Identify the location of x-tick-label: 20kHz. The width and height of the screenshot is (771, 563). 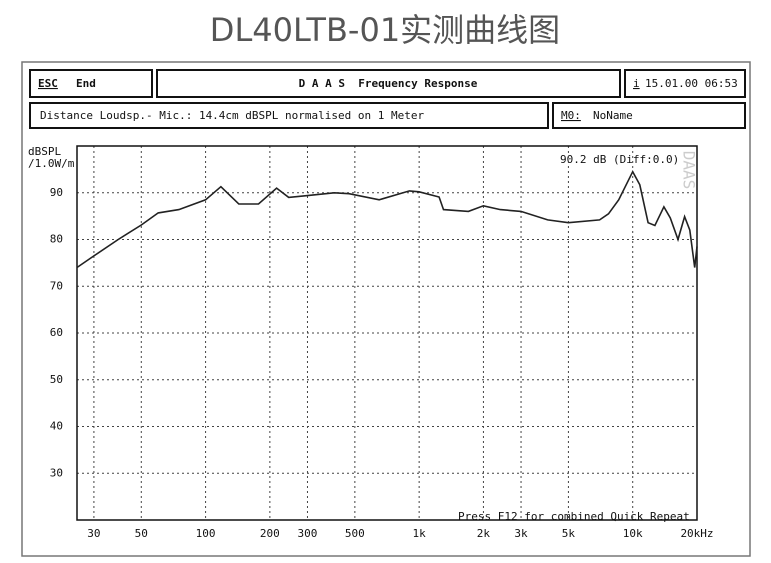
(696, 533).